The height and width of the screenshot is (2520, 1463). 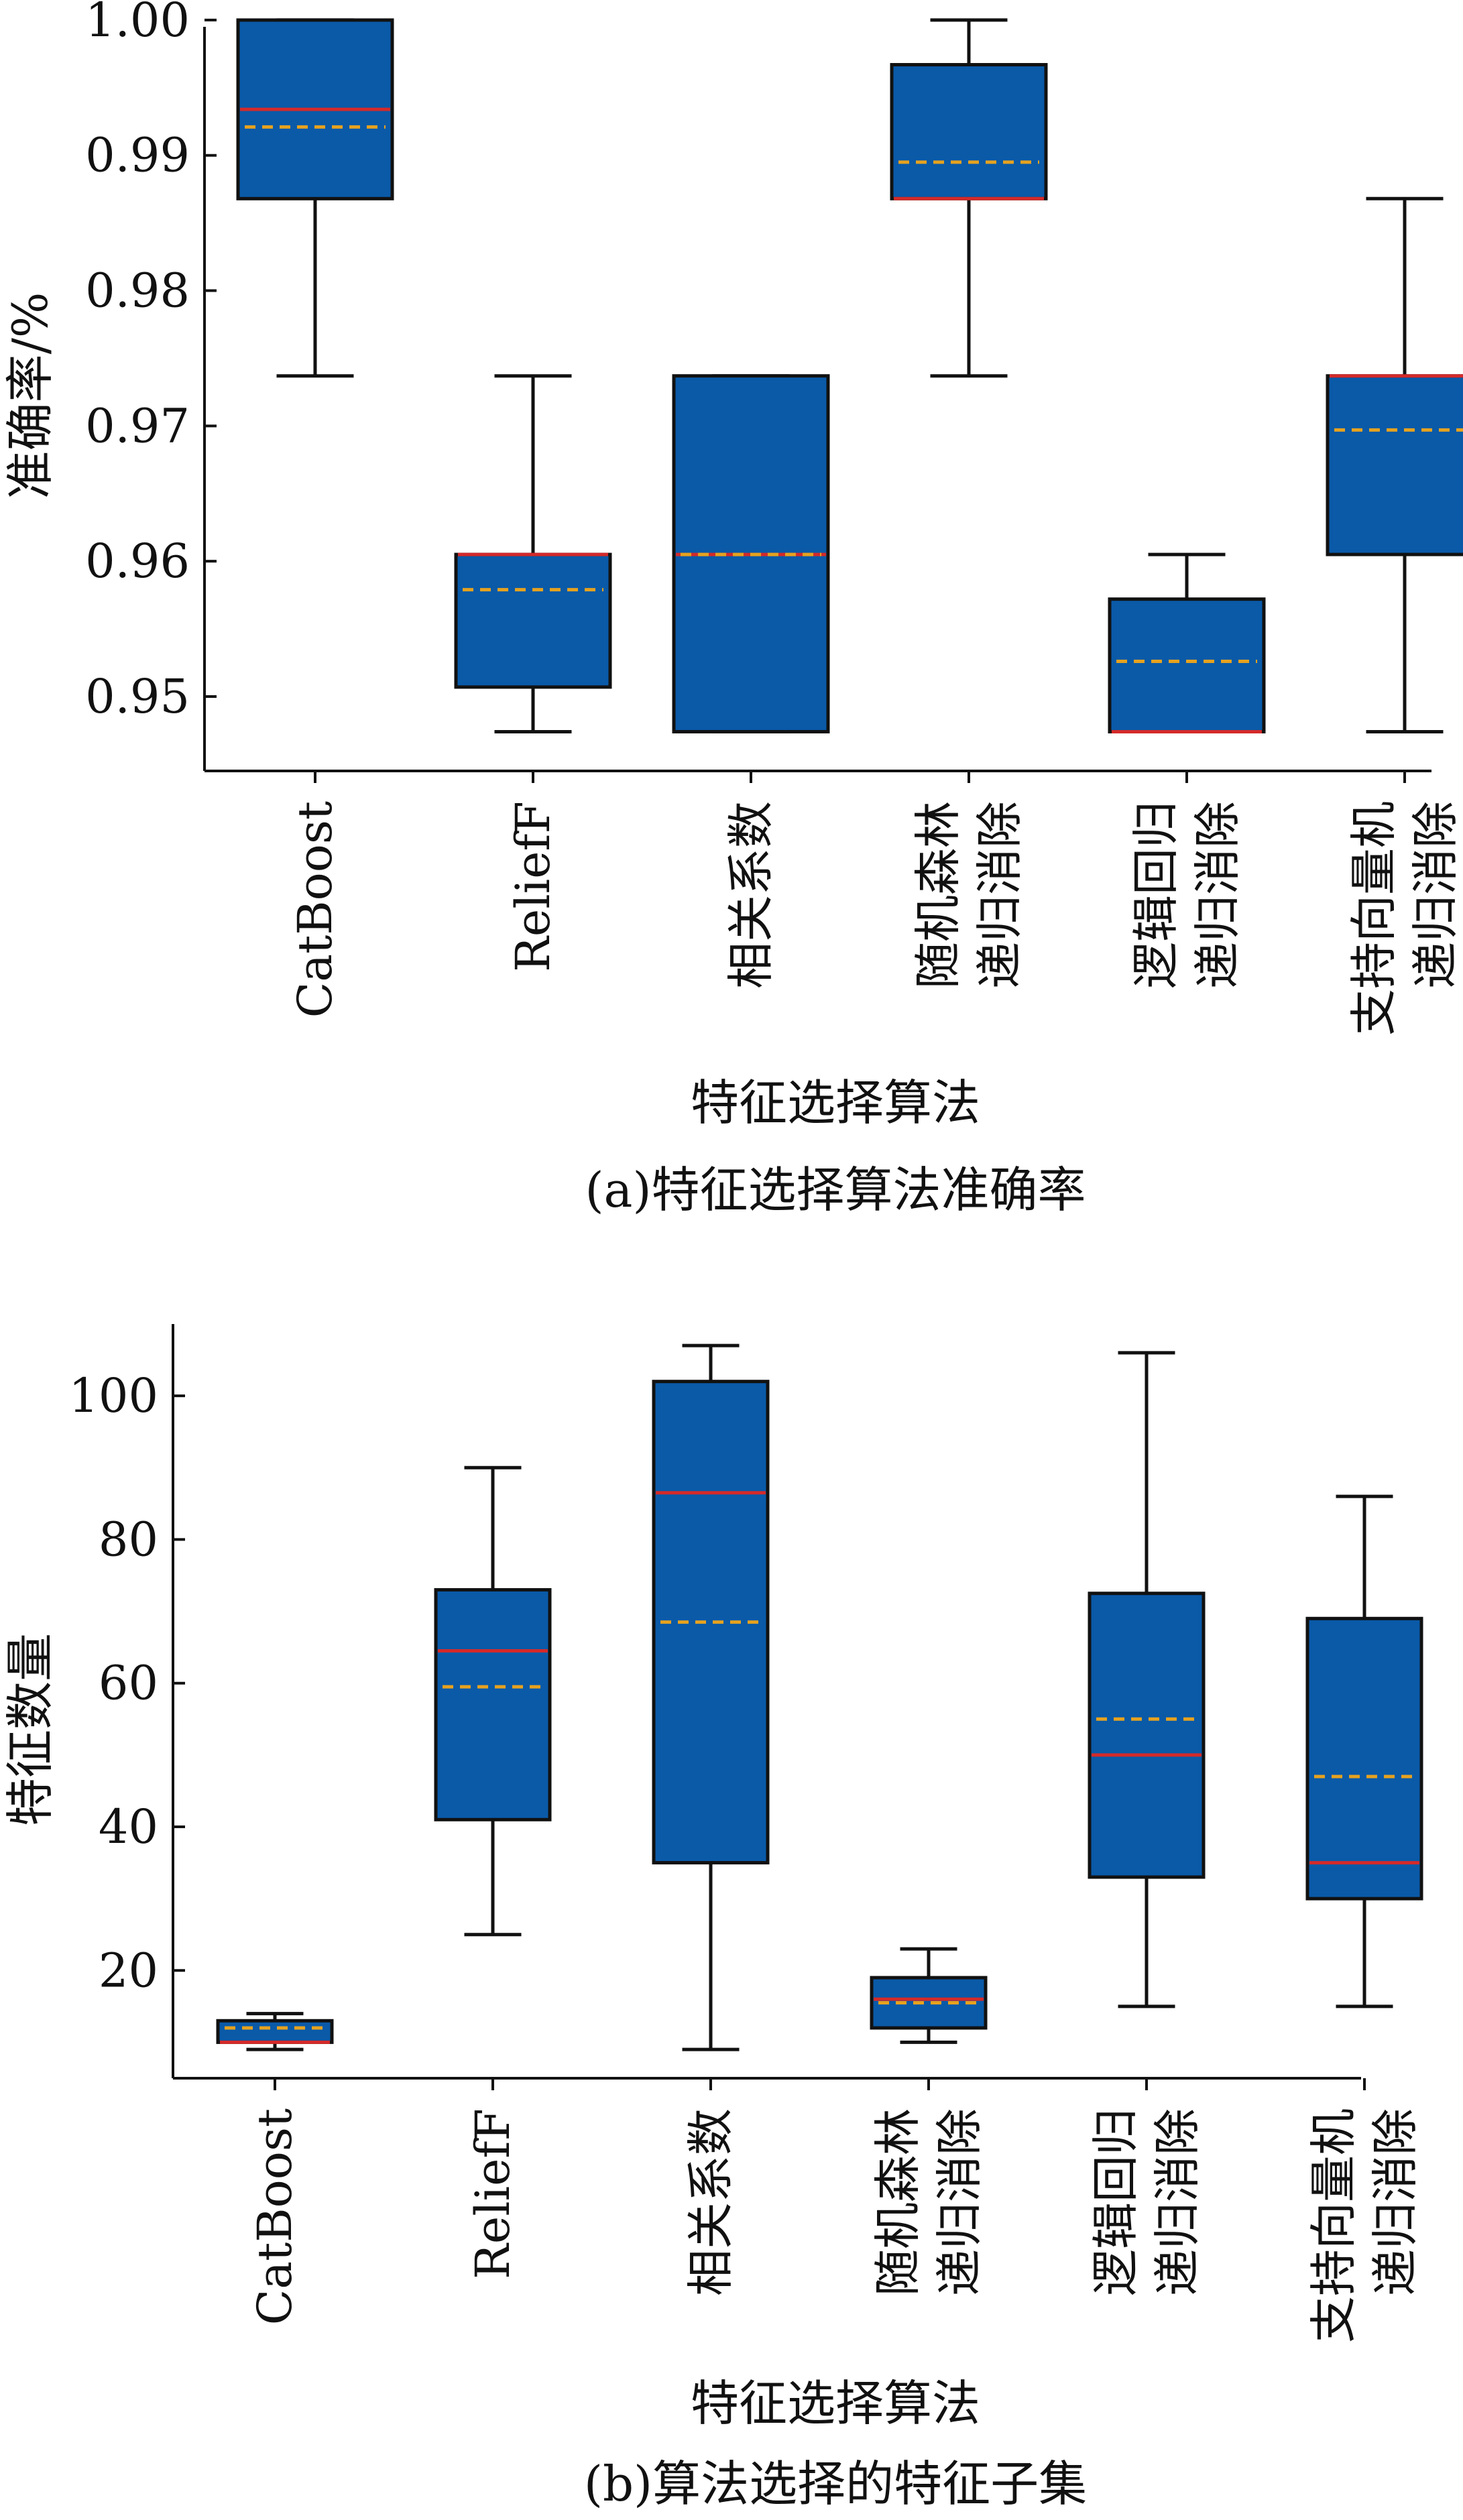 I want to click on y-tick-label: 20, so click(x=128, y=1970).